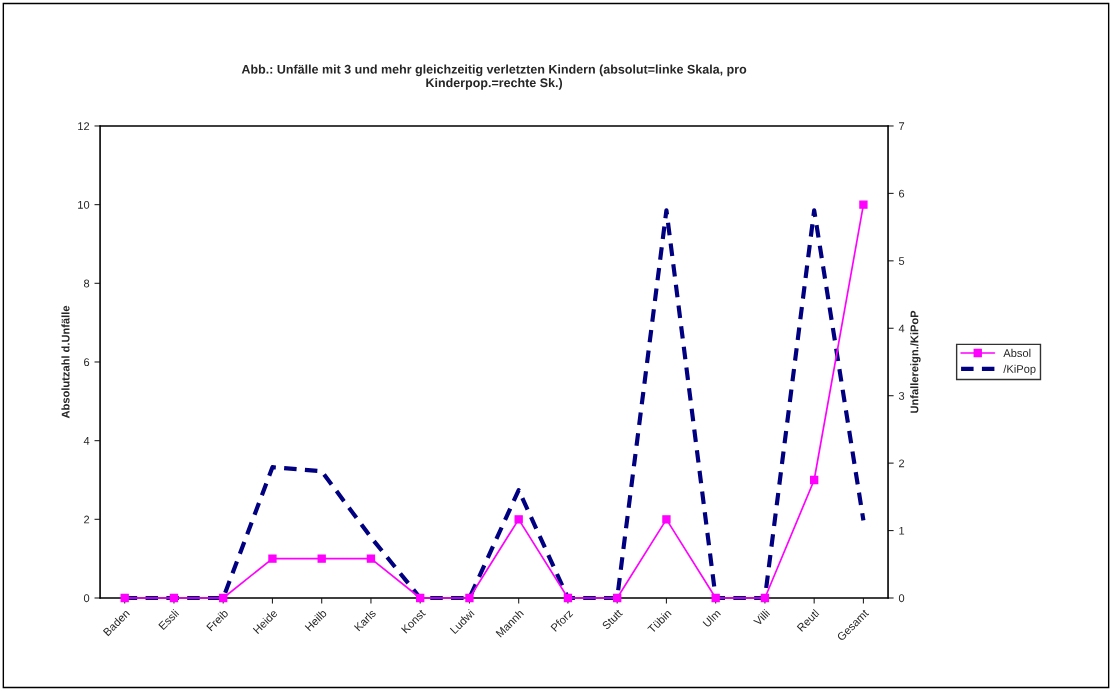  What do you see at coordinates (901, 328) in the screenshot?
I see `y2-tick-label: 4` at bounding box center [901, 328].